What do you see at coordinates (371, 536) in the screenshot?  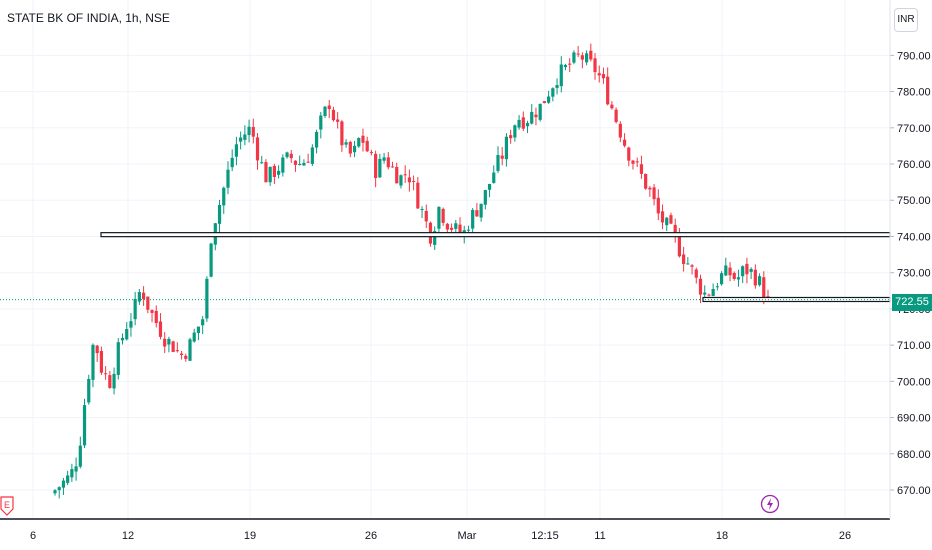 I see `x-tick-label: 26` at bounding box center [371, 536].